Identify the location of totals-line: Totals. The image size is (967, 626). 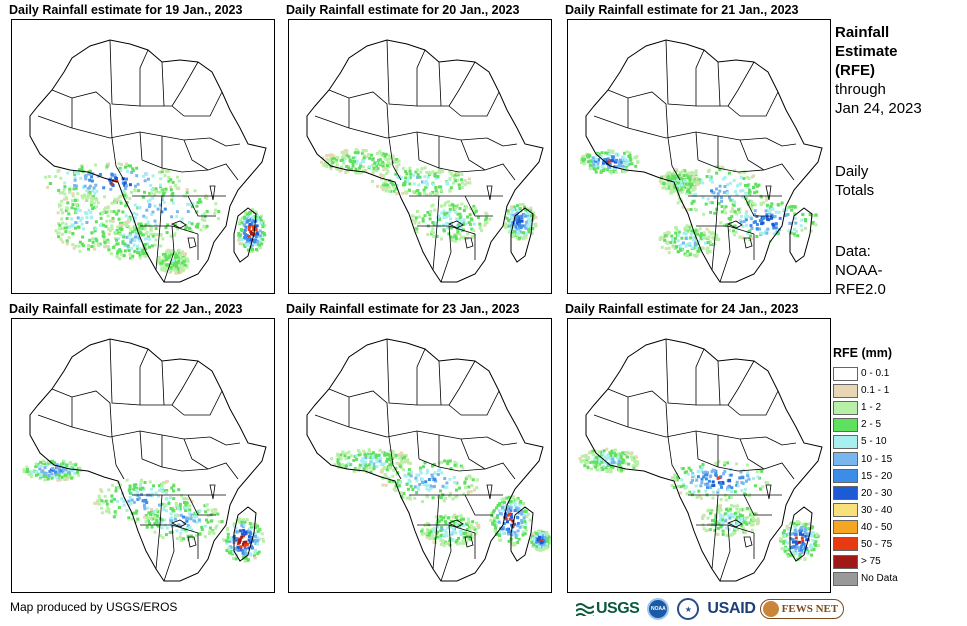
(855, 190).